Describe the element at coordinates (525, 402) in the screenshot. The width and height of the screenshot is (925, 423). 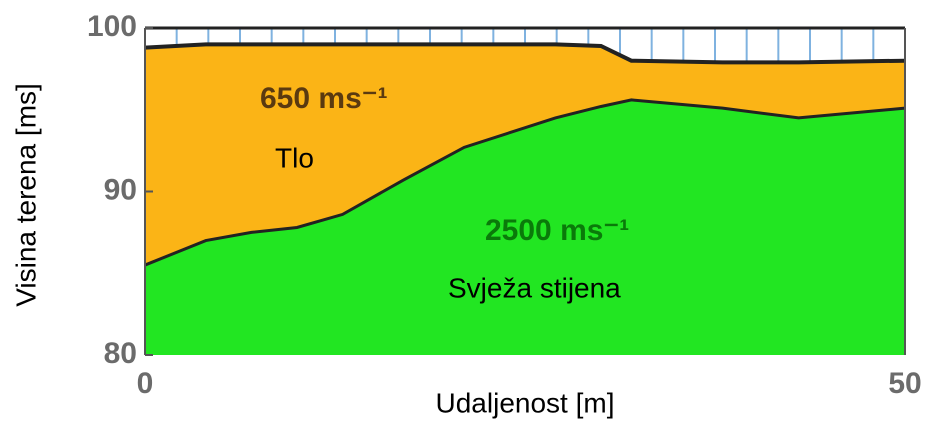
I see `x-axis-label: Udaljenost [m]` at that location.